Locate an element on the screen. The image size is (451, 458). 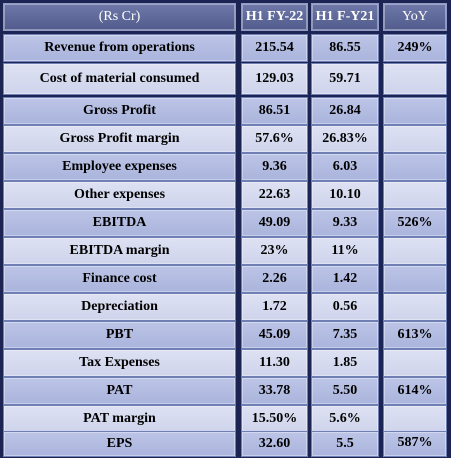
table-row-finance-cost: Finance cost 2.26 1.42 is located at coordinates (225, 279).